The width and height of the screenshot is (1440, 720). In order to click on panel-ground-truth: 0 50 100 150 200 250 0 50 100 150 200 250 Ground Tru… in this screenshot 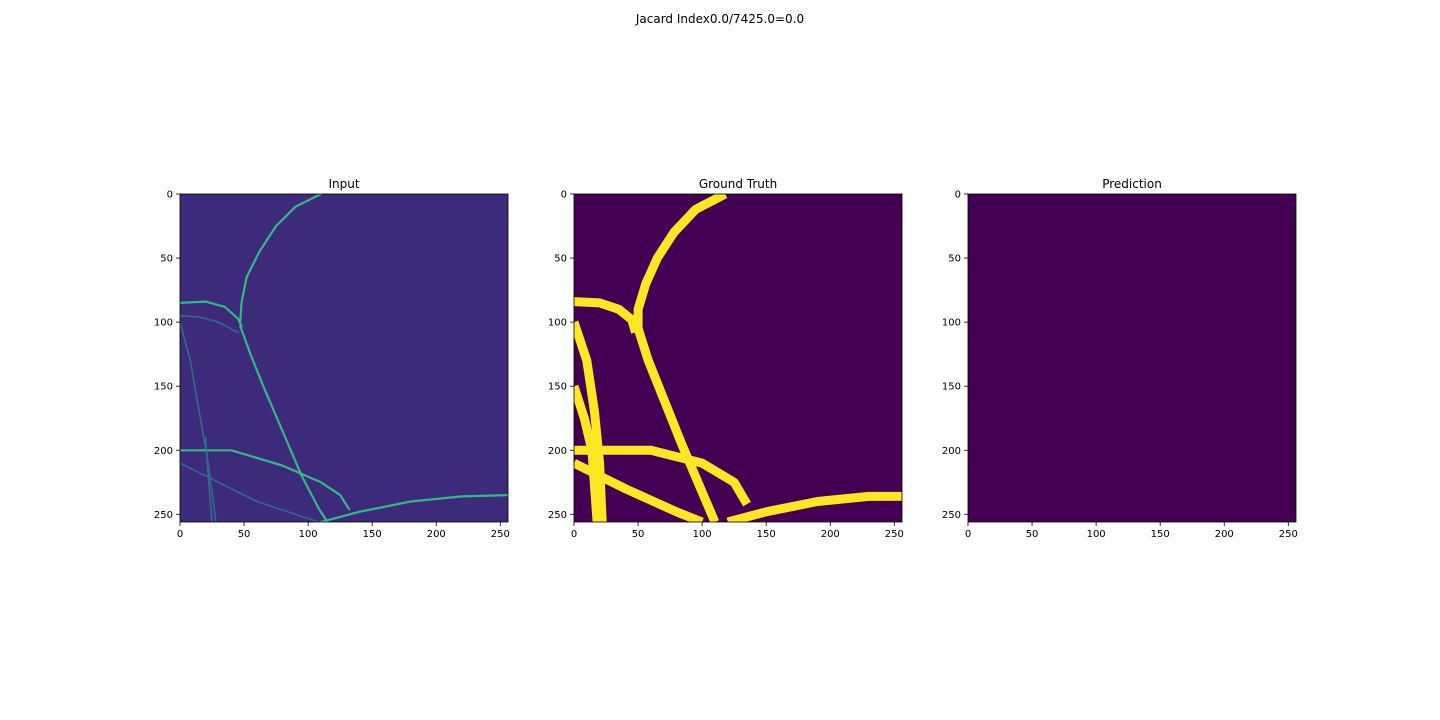, I will do `click(726, 358)`.